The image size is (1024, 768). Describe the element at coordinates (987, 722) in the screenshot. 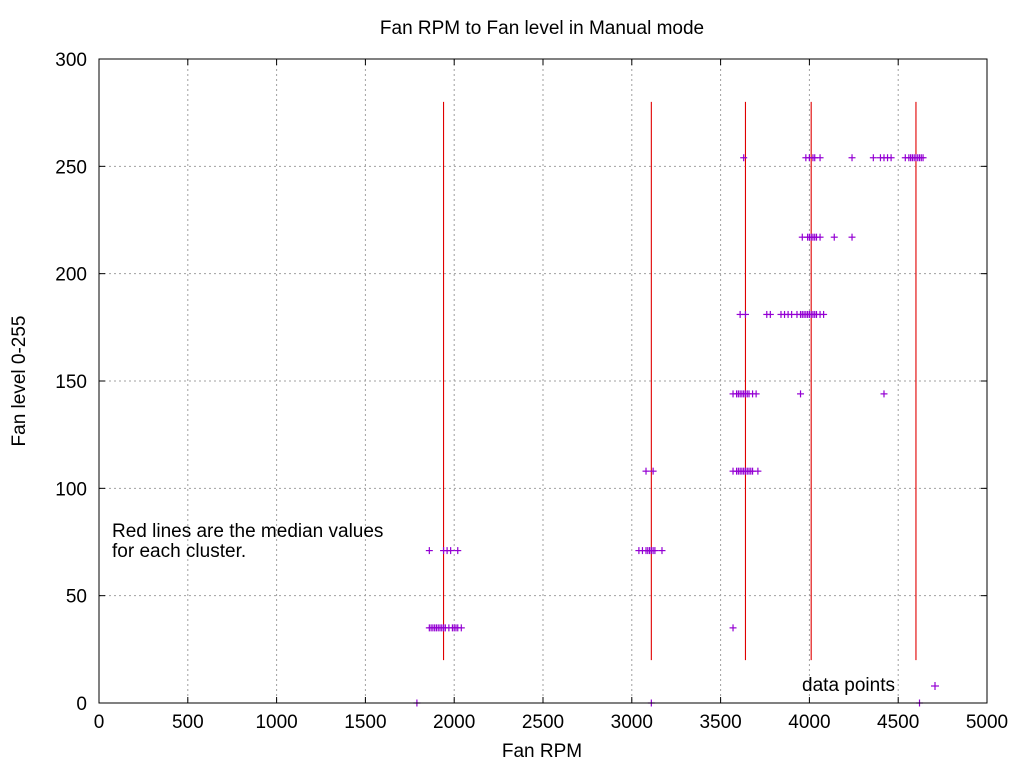

I see `x-tick-label: 5000` at that location.